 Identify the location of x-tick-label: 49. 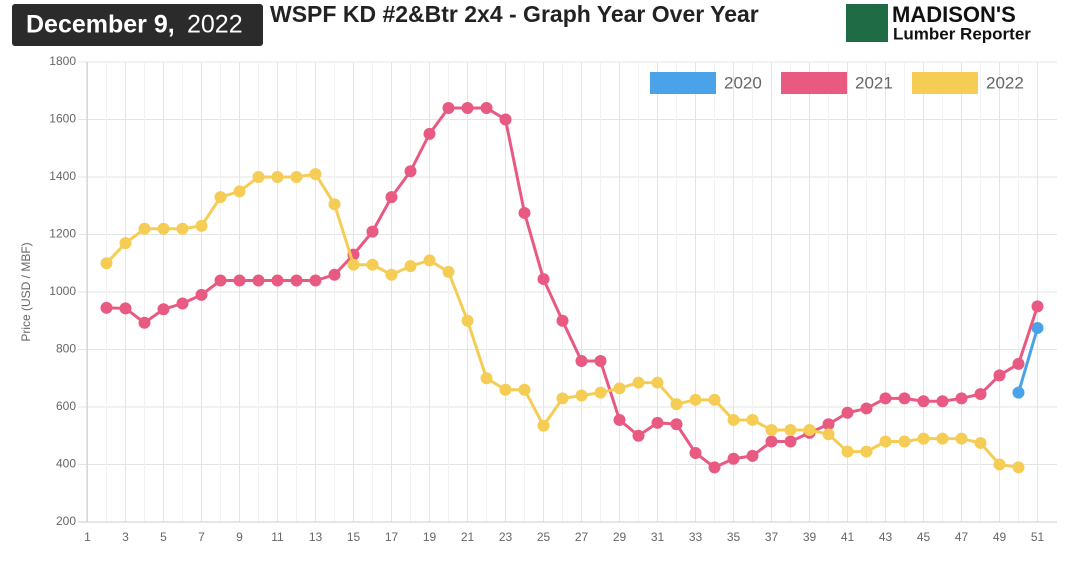
(1000, 537).